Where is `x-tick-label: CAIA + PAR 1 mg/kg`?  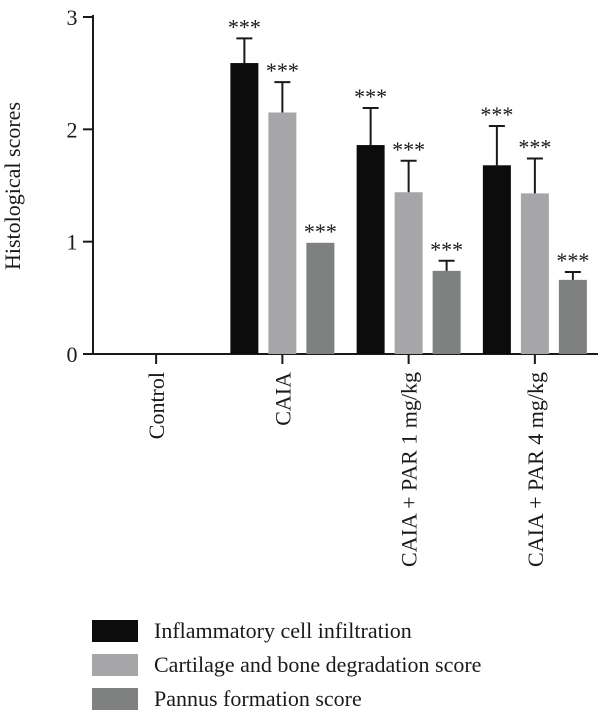 x-tick-label: CAIA + PAR 1 mg/kg is located at coordinates (409, 469).